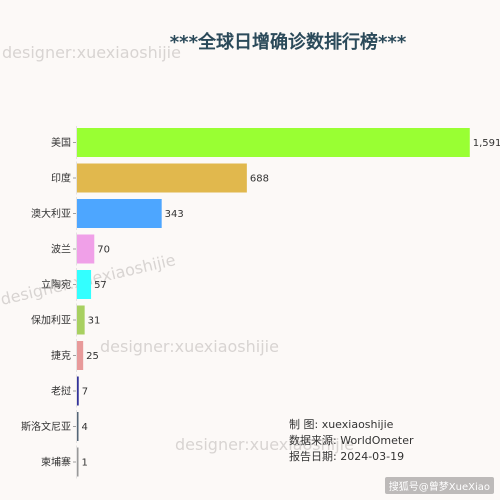  What do you see at coordinates (51, 320) in the screenshot?
I see `category-label: 保加利亚` at bounding box center [51, 320].